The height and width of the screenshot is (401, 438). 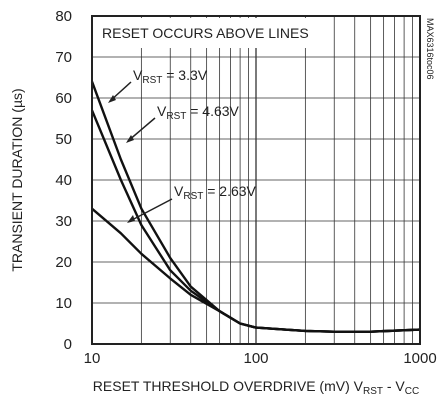 I want to click on series-label-3v3: VRST = 3.3V, so click(x=158, y=85).